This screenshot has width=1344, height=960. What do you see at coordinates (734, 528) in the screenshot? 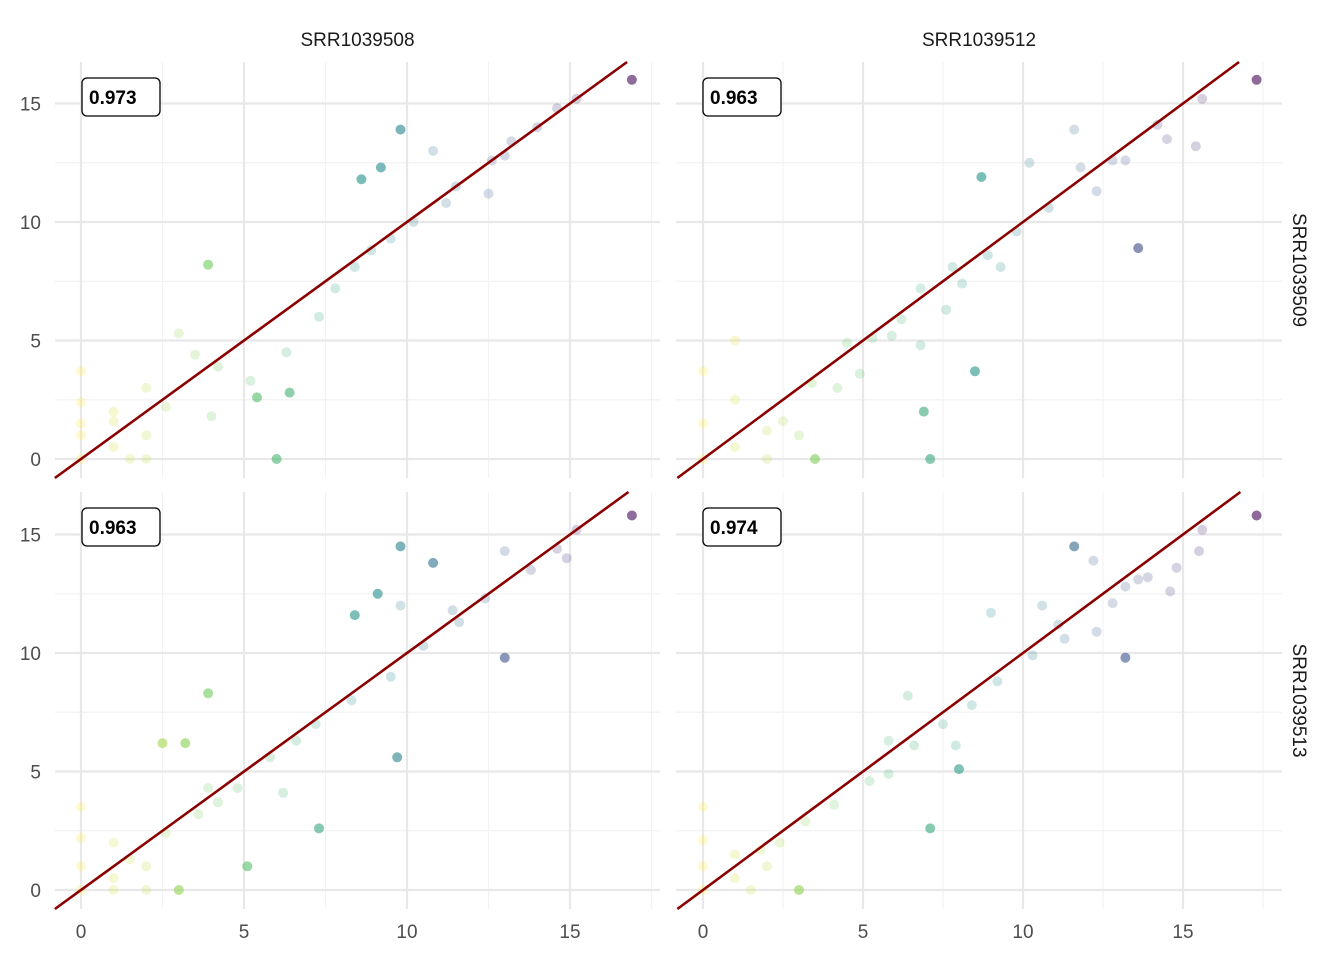
I see `correlation-label: 0.974` at bounding box center [734, 528].